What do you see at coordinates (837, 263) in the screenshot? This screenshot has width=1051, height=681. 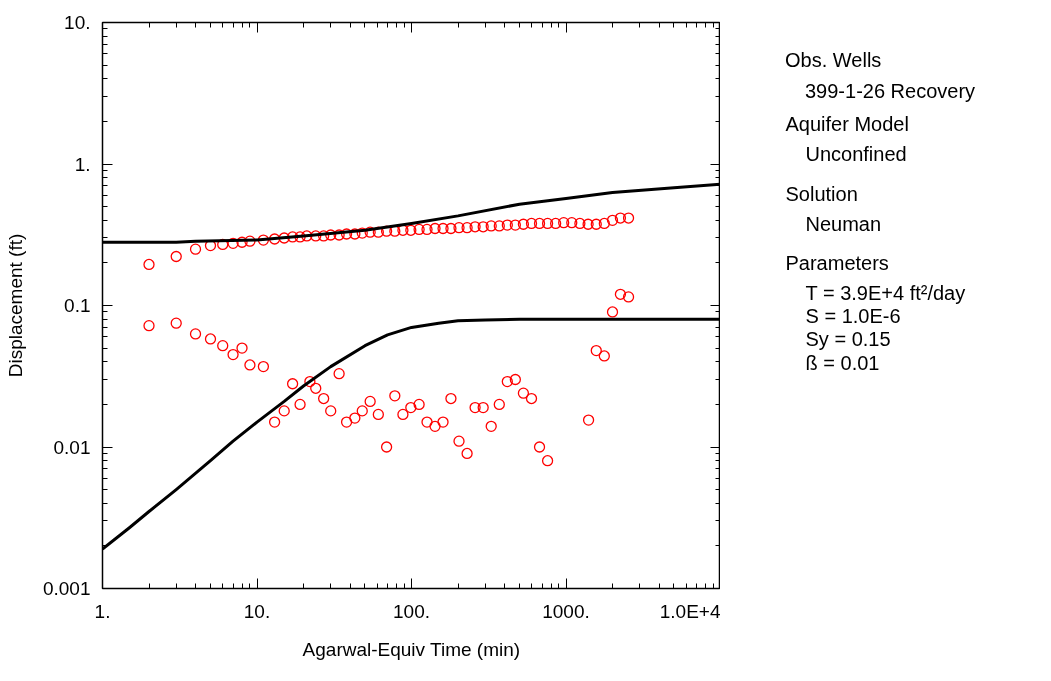 I see `text: Parameters` at bounding box center [837, 263].